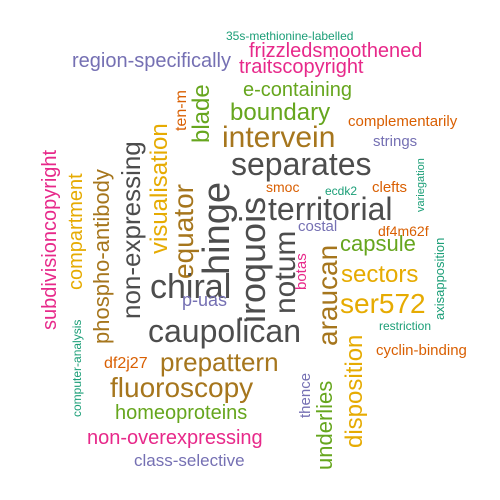 The width and height of the screenshot is (500, 500). Describe the element at coordinates (151, 61) in the screenshot. I see `word-region-specifically: region-specifically` at that location.